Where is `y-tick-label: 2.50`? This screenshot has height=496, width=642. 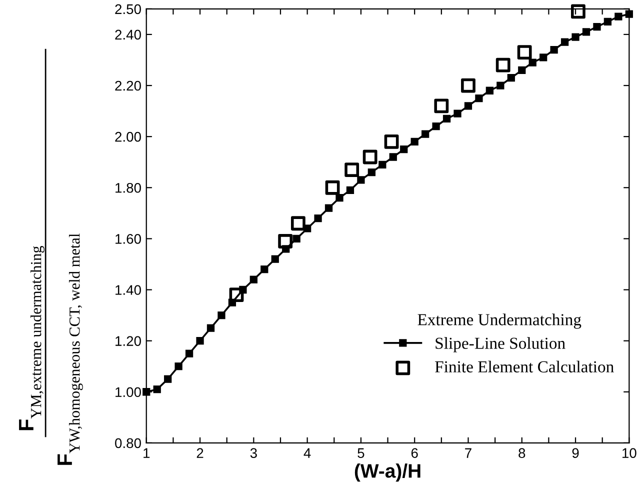
y-tick-label: 2.50 is located at coordinates (128, 9).